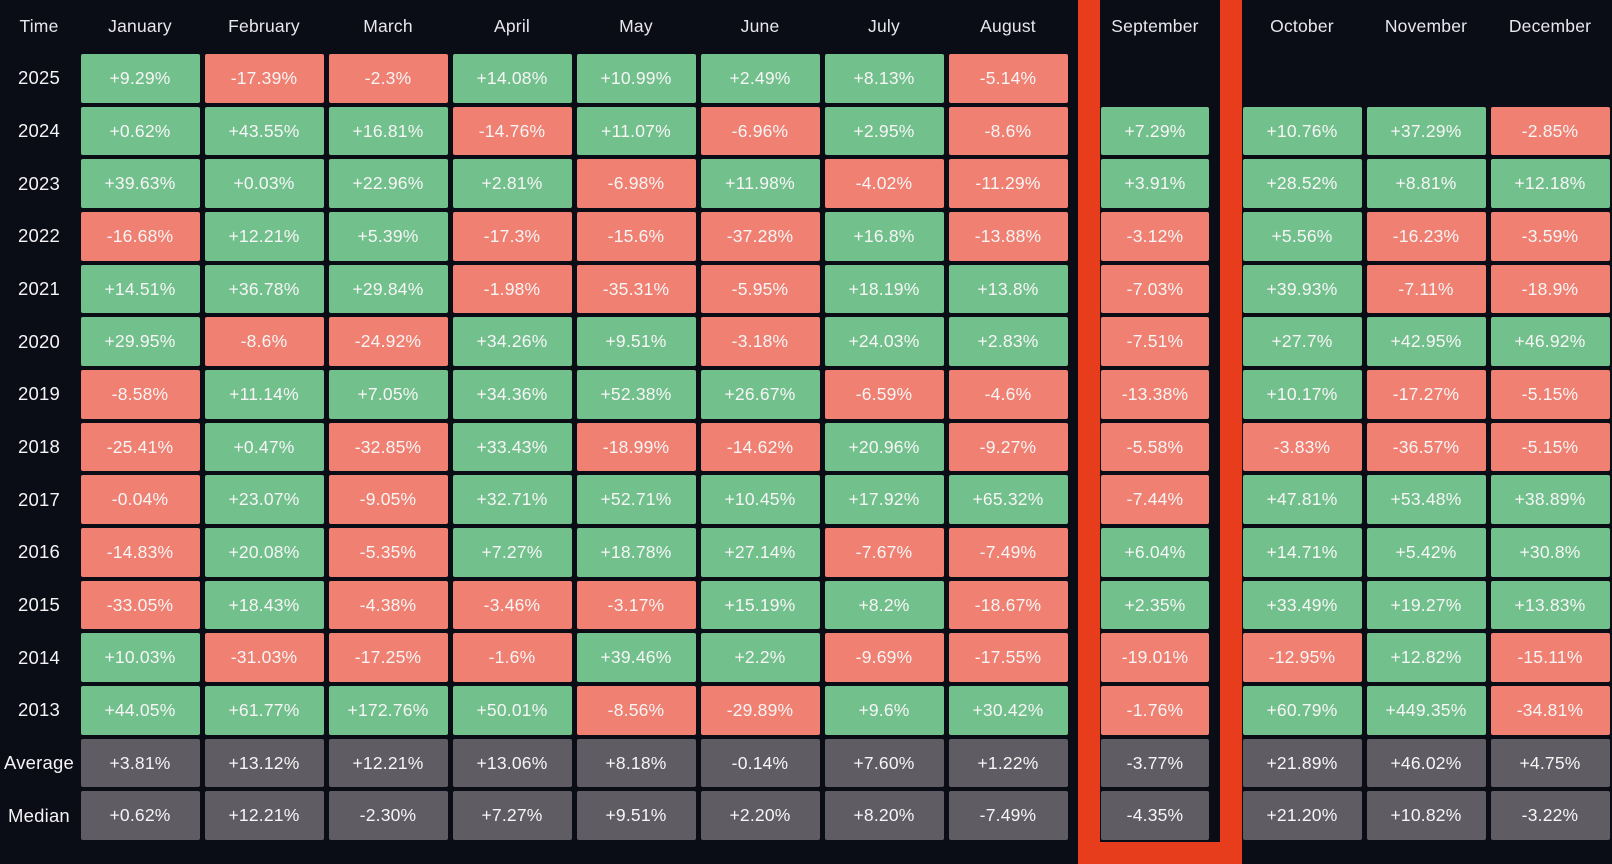  What do you see at coordinates (512, 605) in the screenshot?
I see `cell-2015-april: -3.46%` at bounding box center [512, 605].